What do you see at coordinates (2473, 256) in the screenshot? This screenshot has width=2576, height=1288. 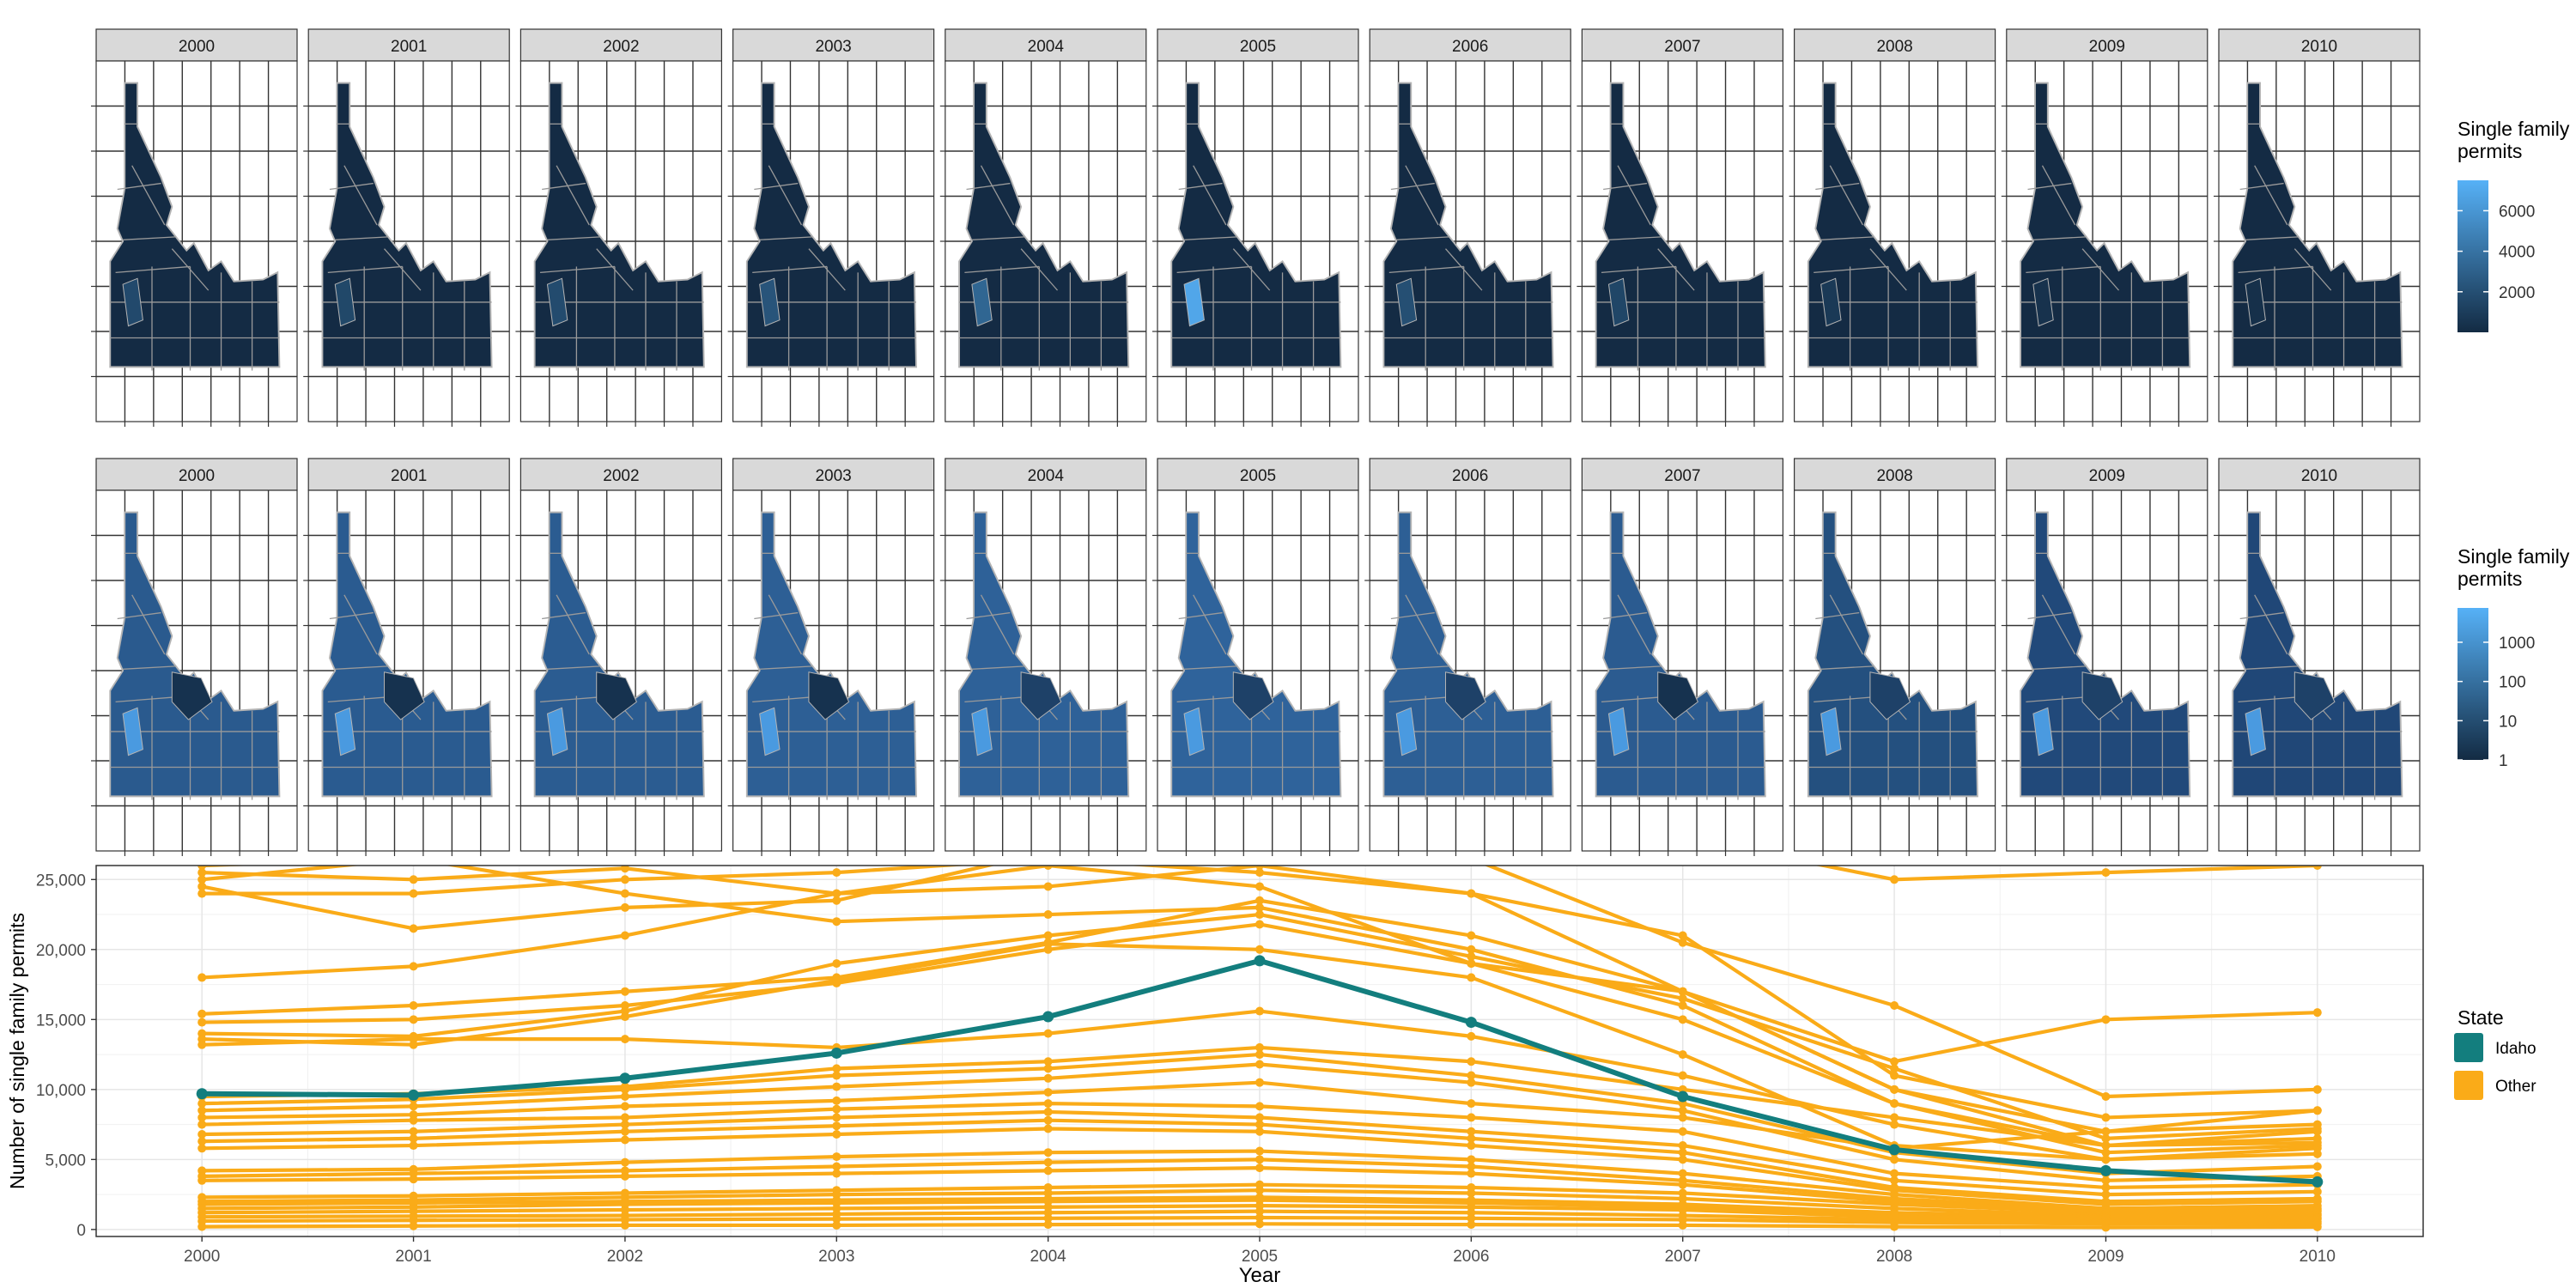 I see `legend-colorbar` at bounding box center [2473, 256].